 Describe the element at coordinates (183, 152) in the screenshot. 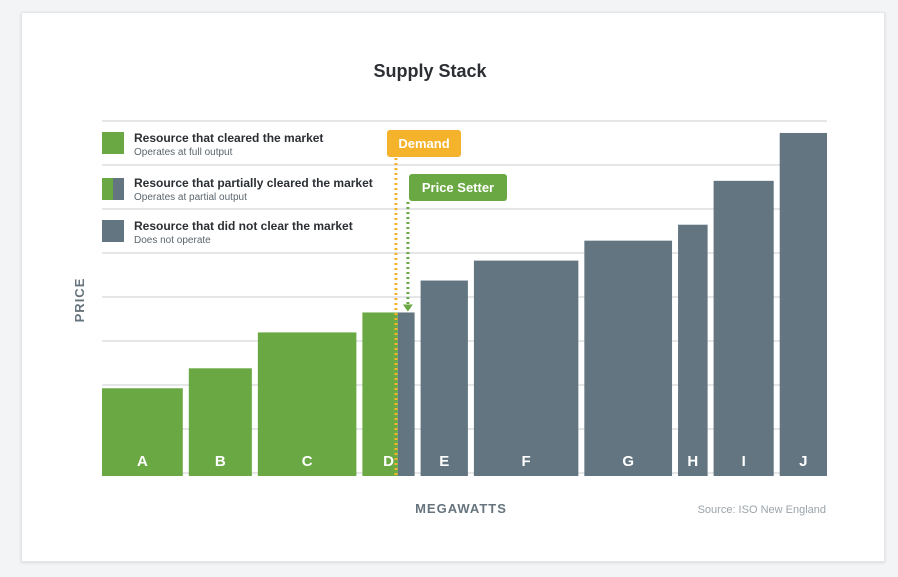

I see `legend-subtitle-cleared: Operates at full output` at that location.